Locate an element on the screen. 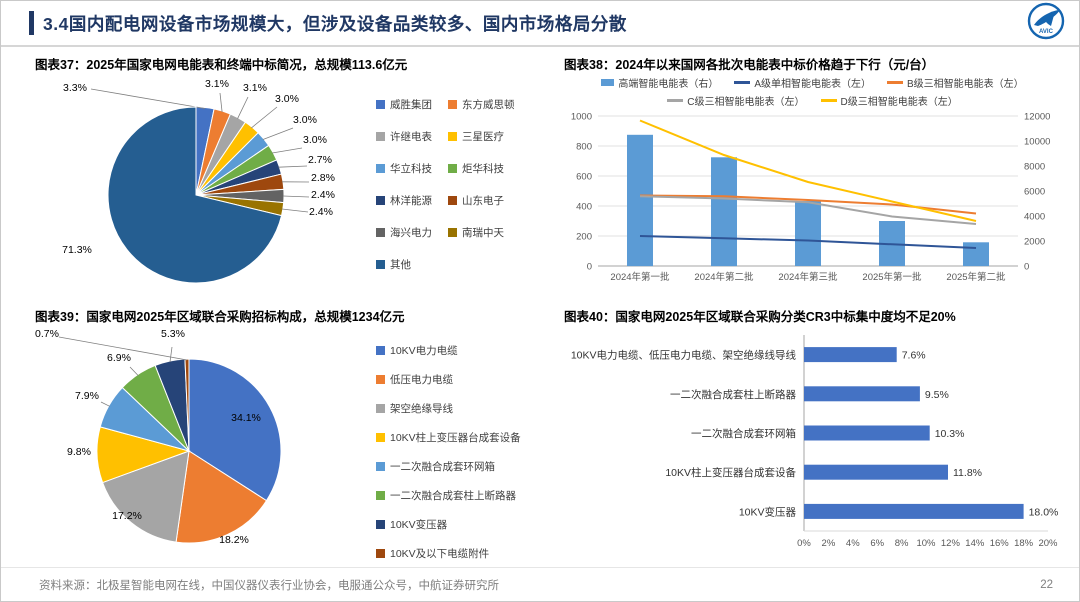  left-axis-label: 800 is located at coordinates (584, 147).